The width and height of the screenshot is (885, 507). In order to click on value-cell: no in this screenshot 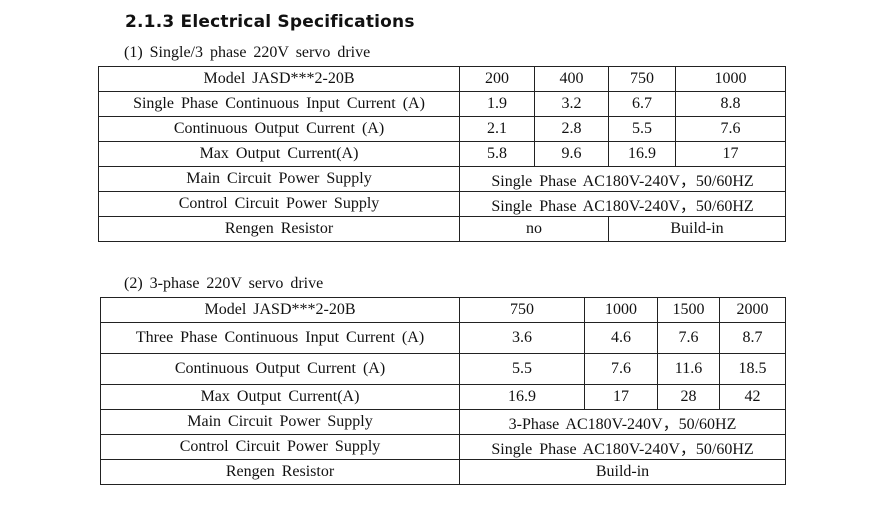, I will do `click(534, 229)`.